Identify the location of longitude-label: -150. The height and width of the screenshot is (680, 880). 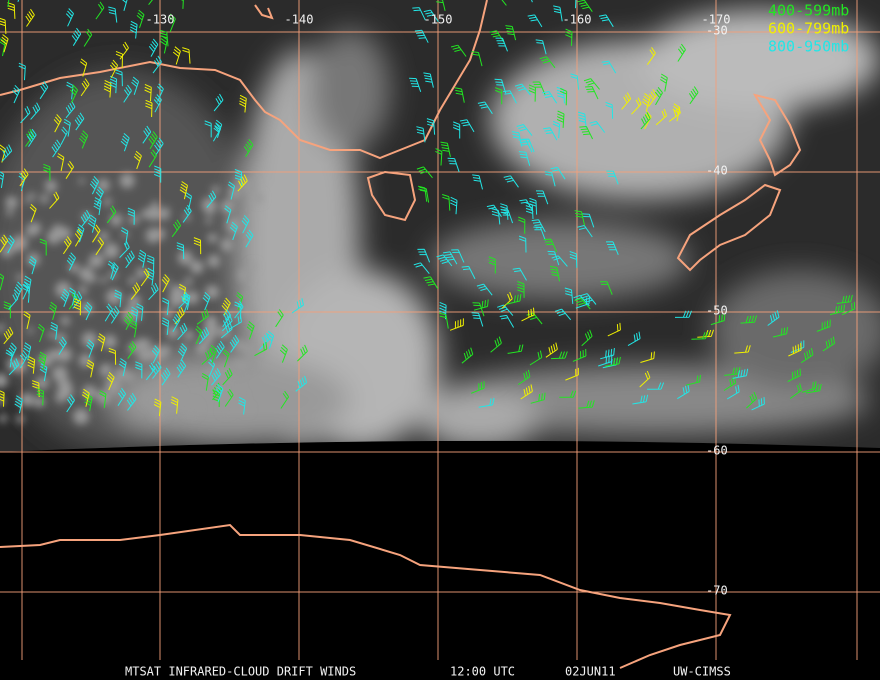
(438, 20).